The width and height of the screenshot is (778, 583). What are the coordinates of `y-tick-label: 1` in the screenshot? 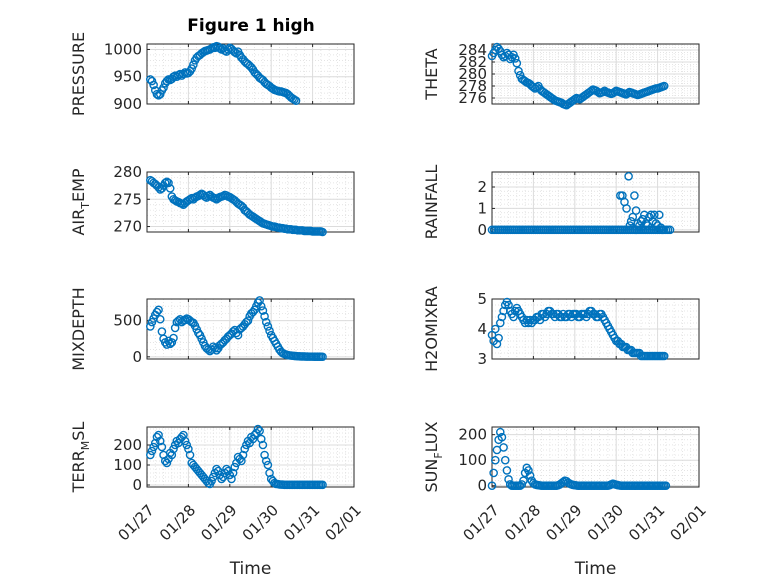 It's located at (482, 208).